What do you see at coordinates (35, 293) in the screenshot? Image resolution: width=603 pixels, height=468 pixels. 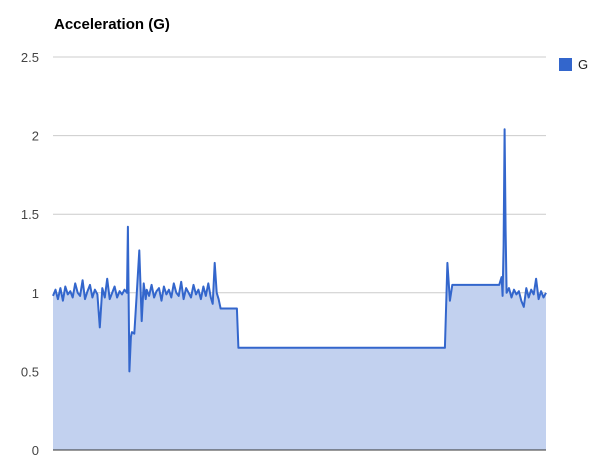 I see `y-tick-label: 1` at bounding box center [35, 293].